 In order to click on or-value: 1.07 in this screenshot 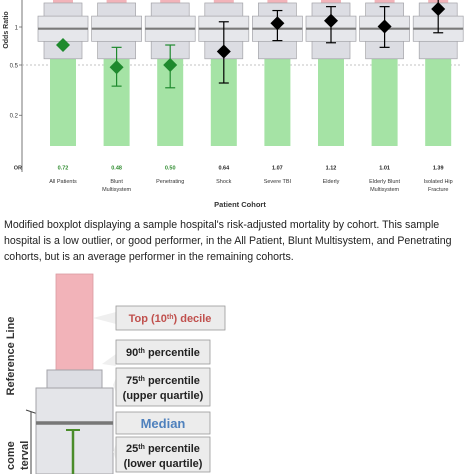, I will do `click(277, 169)`.